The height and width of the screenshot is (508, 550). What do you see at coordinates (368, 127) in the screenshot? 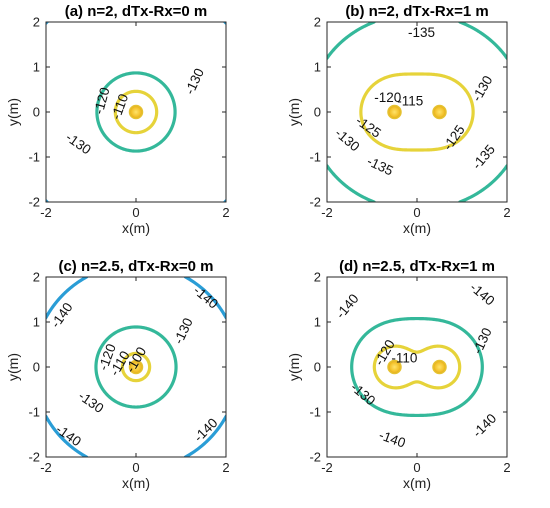
I see `contour-label: -125` at bounding box center [368, 127].